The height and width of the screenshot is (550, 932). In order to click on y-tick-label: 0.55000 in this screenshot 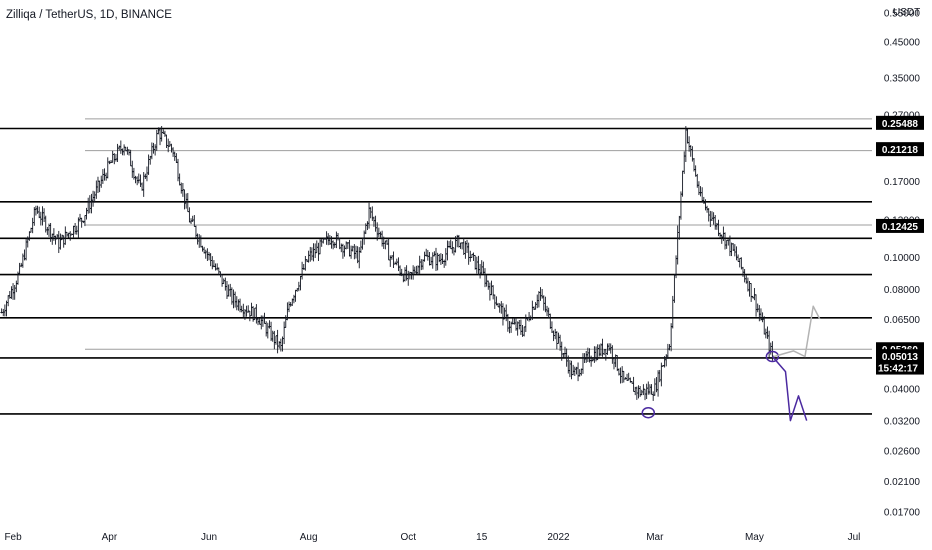, I will do `click(902, 13)`.